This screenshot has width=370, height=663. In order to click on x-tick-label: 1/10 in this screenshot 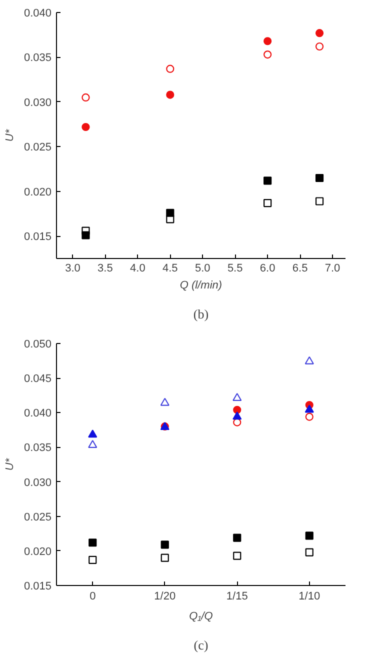, I will do `click(309, 596)`.